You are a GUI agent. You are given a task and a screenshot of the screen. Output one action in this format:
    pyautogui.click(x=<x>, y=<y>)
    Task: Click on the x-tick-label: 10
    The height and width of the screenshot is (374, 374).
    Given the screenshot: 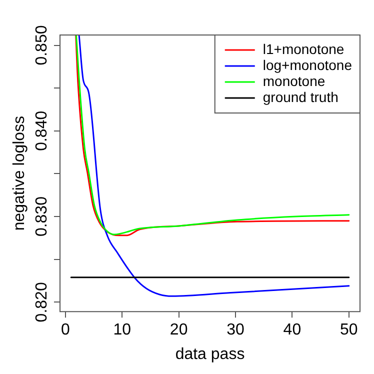 What is the action you would take?
    pyautogui.click(x=122, y=330)
    